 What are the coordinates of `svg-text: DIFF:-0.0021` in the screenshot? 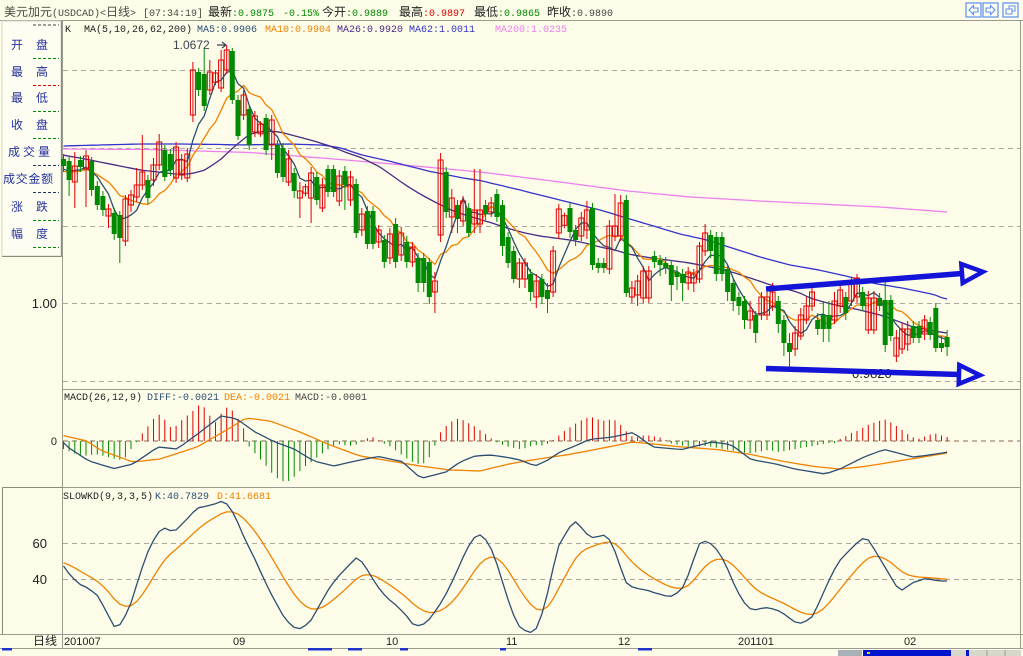 It's located at (183, 398).